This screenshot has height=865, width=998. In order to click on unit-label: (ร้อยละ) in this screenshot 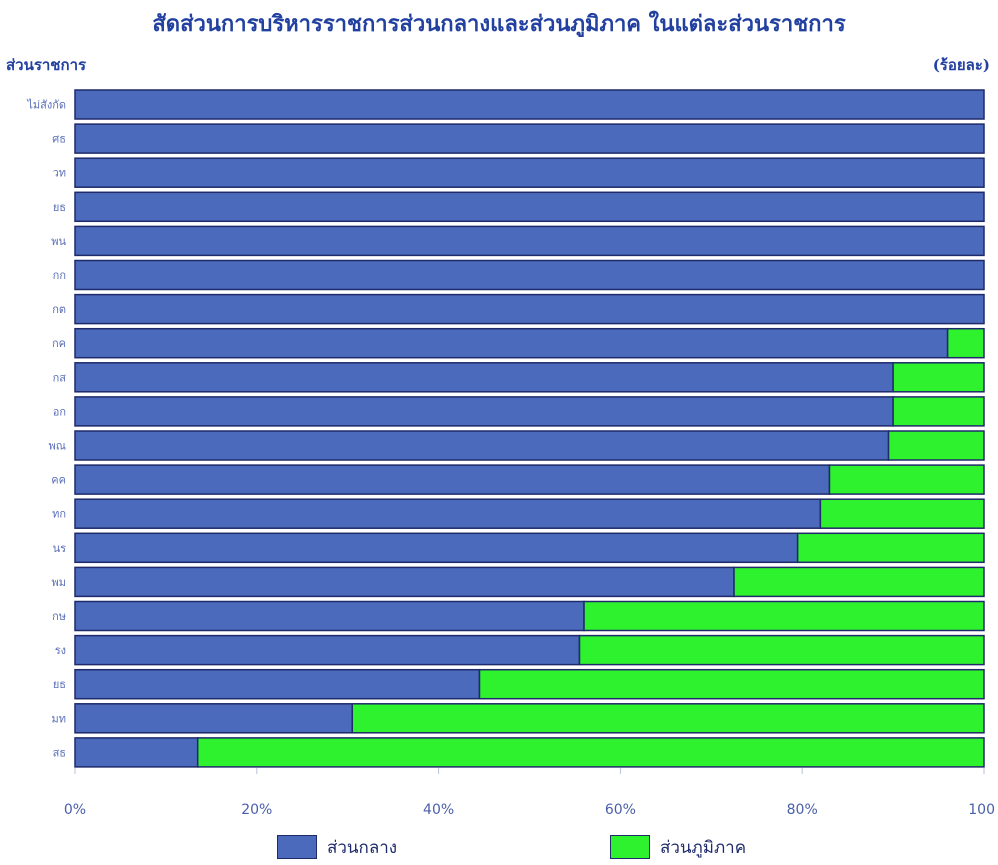, I will do `click(961, 65)`.